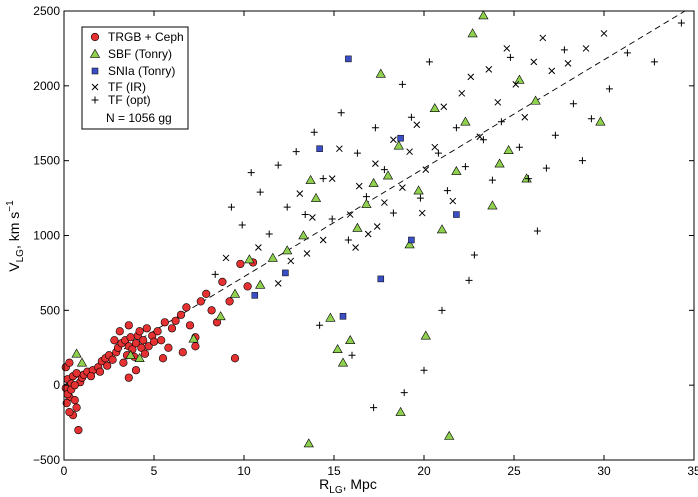  Describe the element at coordinates (146, 37) in the screenshot. I see `legend-label-trgb: TRGB + Ceph` at that location.